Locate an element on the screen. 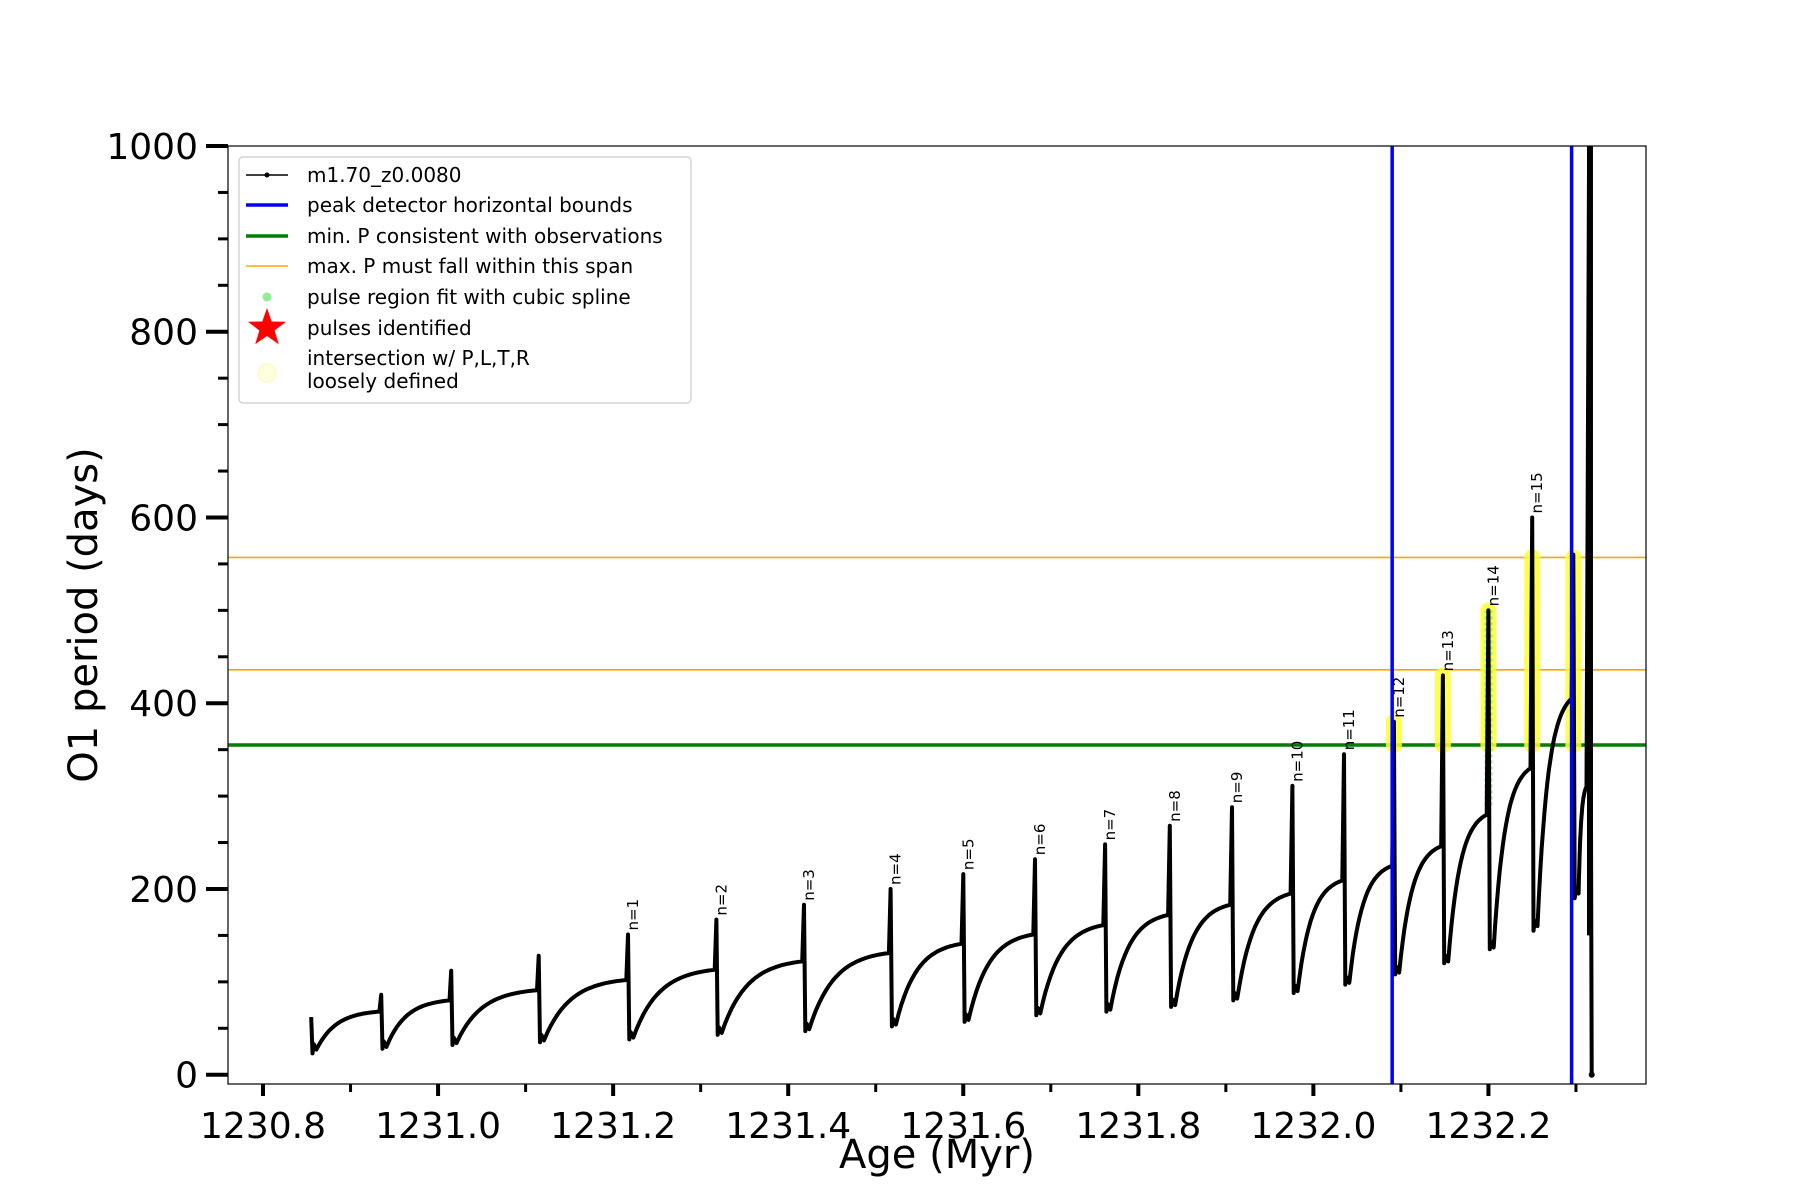 The image size is (1800, 1204). legend-label-4: pulse region fit with cubic spline is located at coordinates (469, 297).